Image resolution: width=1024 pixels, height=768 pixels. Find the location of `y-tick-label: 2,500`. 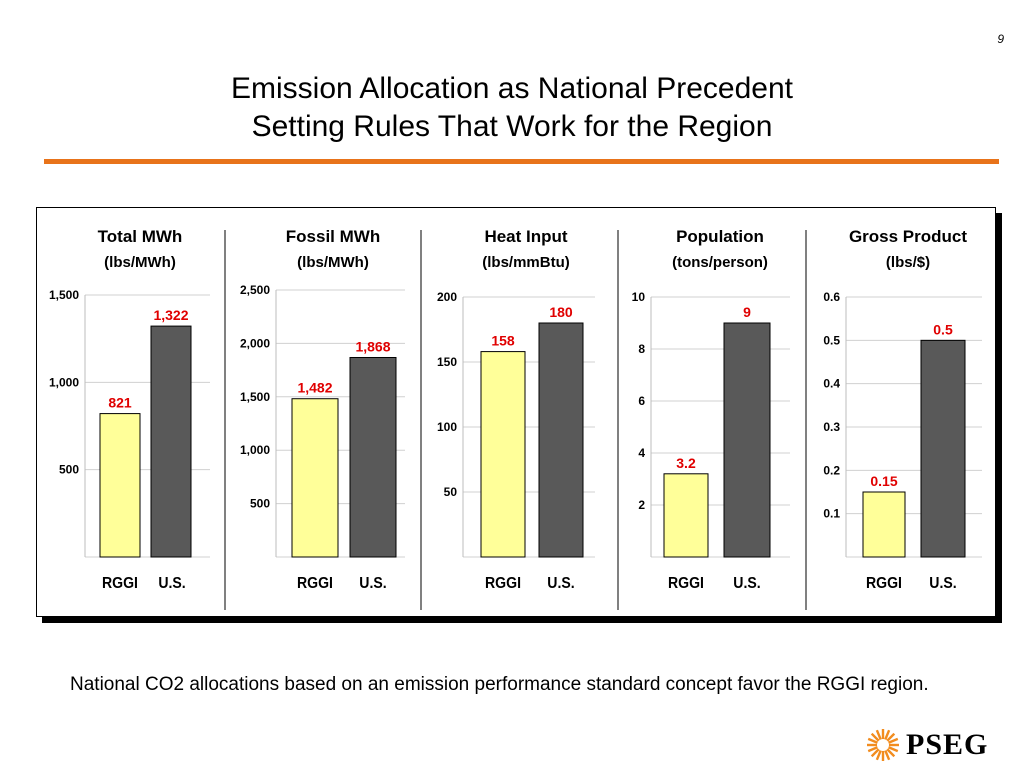

y-tick-label: 2,500 is located at coordinates (255, 290).